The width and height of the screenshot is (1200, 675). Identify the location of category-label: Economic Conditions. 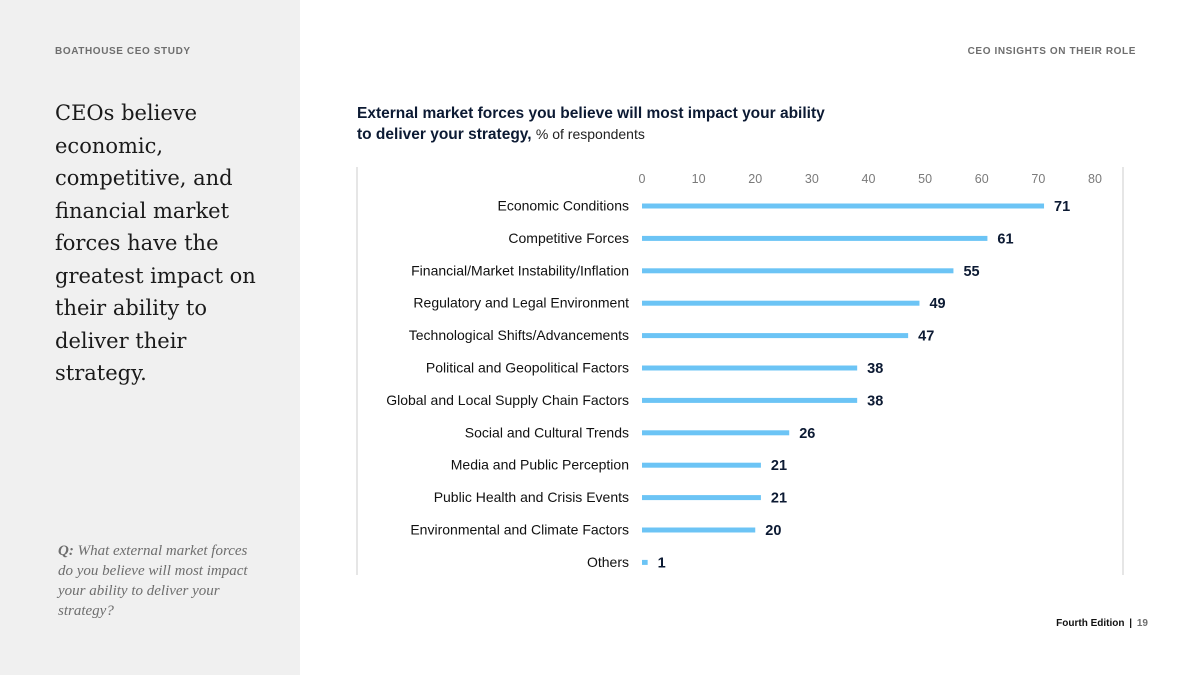
(563, 206).